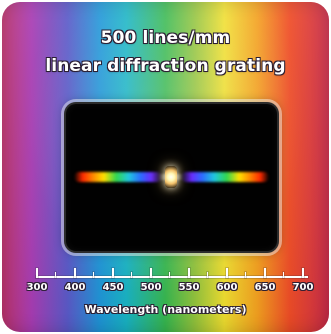  I want to click on scale-label-700: 700, so click(303, 287).